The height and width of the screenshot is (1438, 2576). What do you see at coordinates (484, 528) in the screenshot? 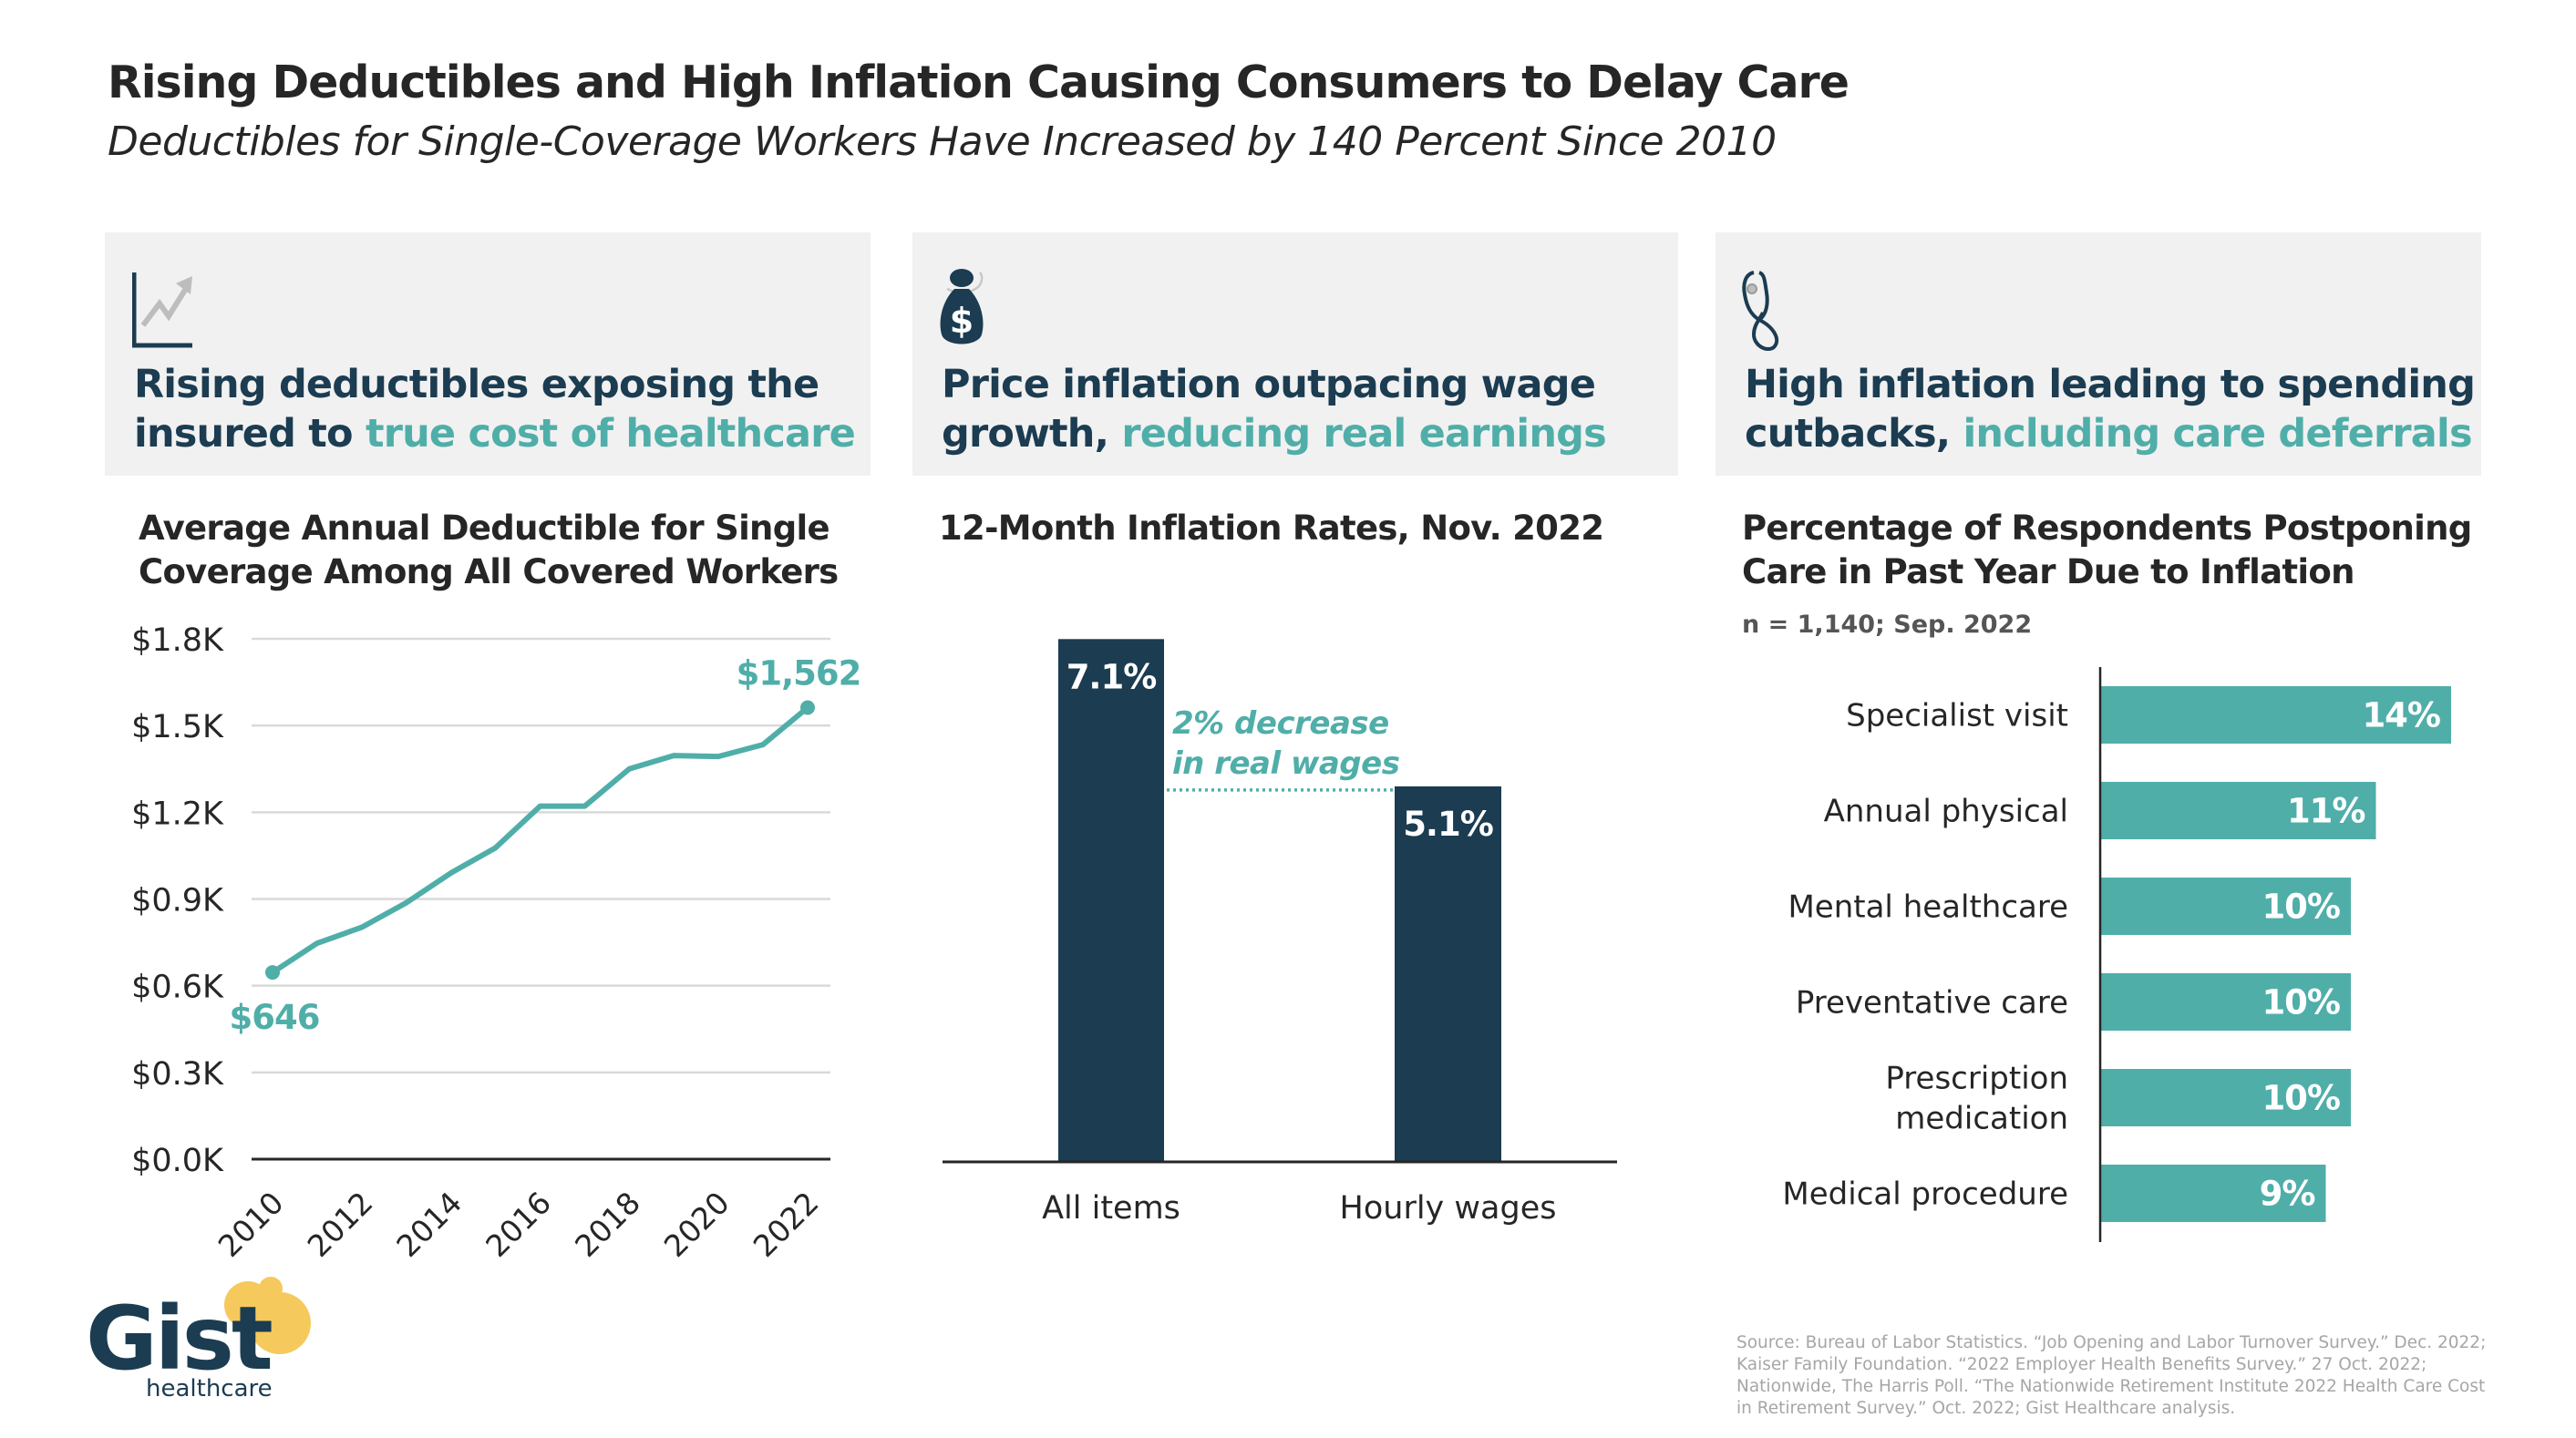
I see `line-chart-title-line1: Average Annual Deductible for Single` at bounding box center [484, 528].